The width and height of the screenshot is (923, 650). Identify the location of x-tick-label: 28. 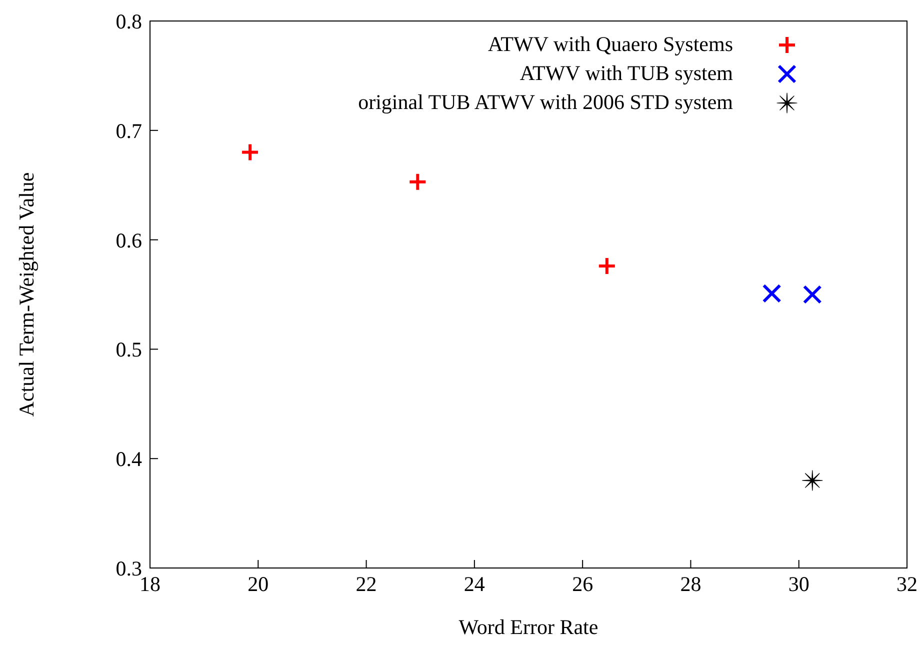
(691, 584).